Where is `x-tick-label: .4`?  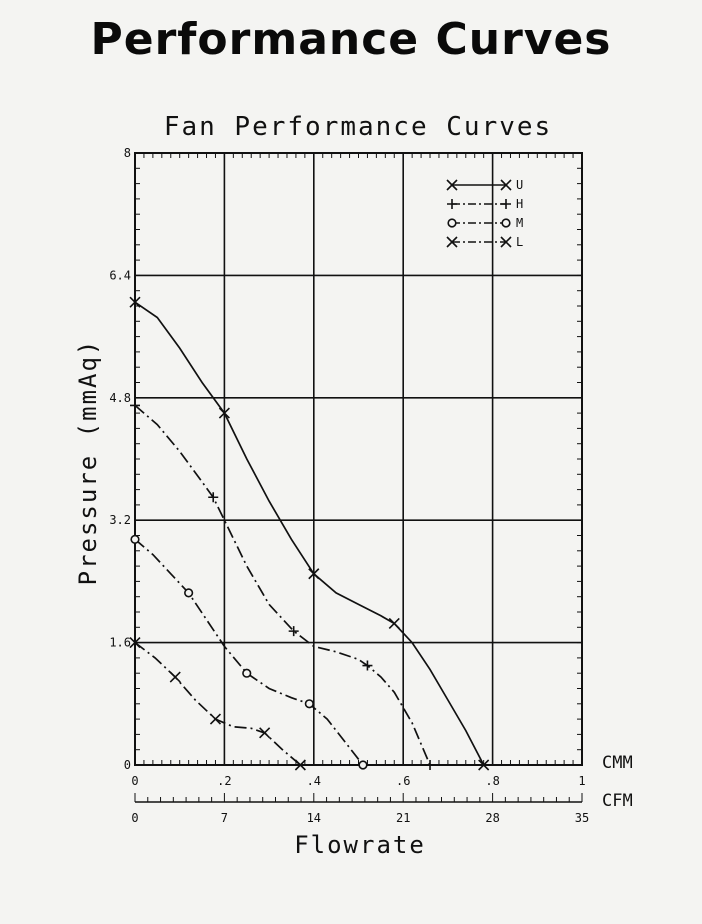
x-tick-label: .4 is located at coordinates (314, 781).